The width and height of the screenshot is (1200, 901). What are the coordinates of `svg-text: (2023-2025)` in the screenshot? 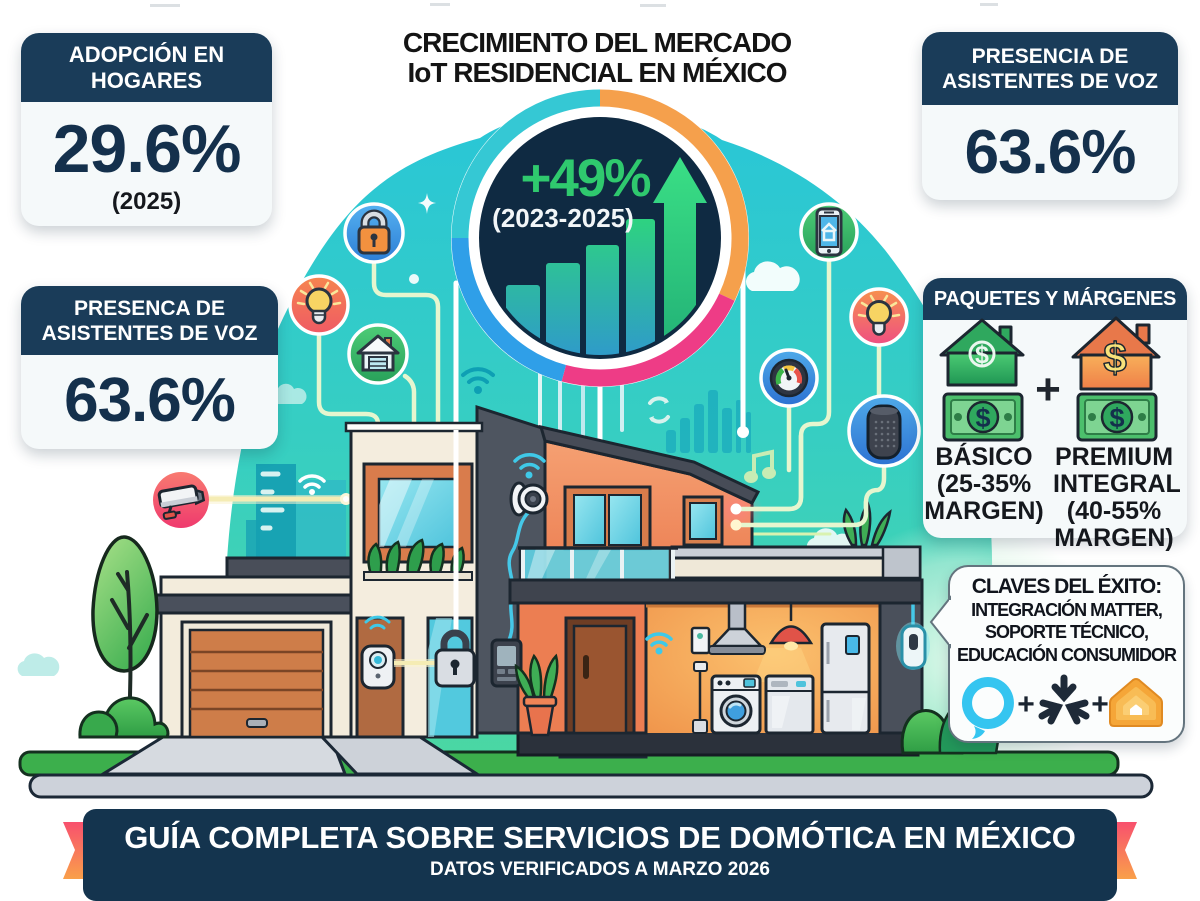 It's located at (563, 218).